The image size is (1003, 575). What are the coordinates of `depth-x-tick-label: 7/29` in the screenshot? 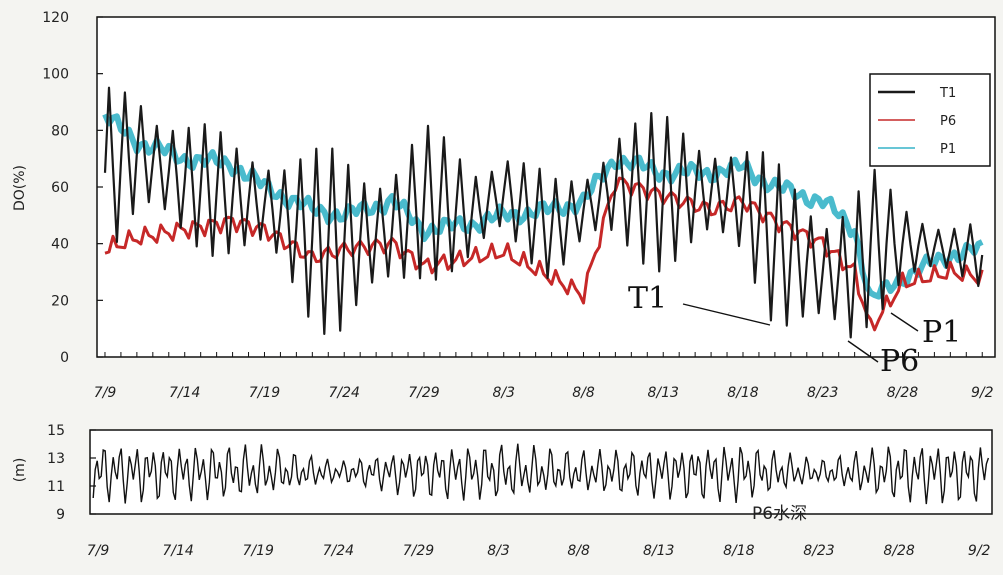 It's located at (419, 551).